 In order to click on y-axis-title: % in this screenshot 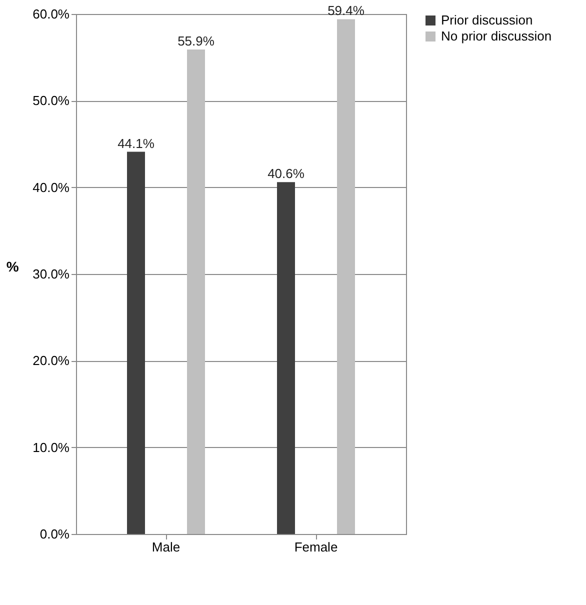, I will do `click(13, 266)`.